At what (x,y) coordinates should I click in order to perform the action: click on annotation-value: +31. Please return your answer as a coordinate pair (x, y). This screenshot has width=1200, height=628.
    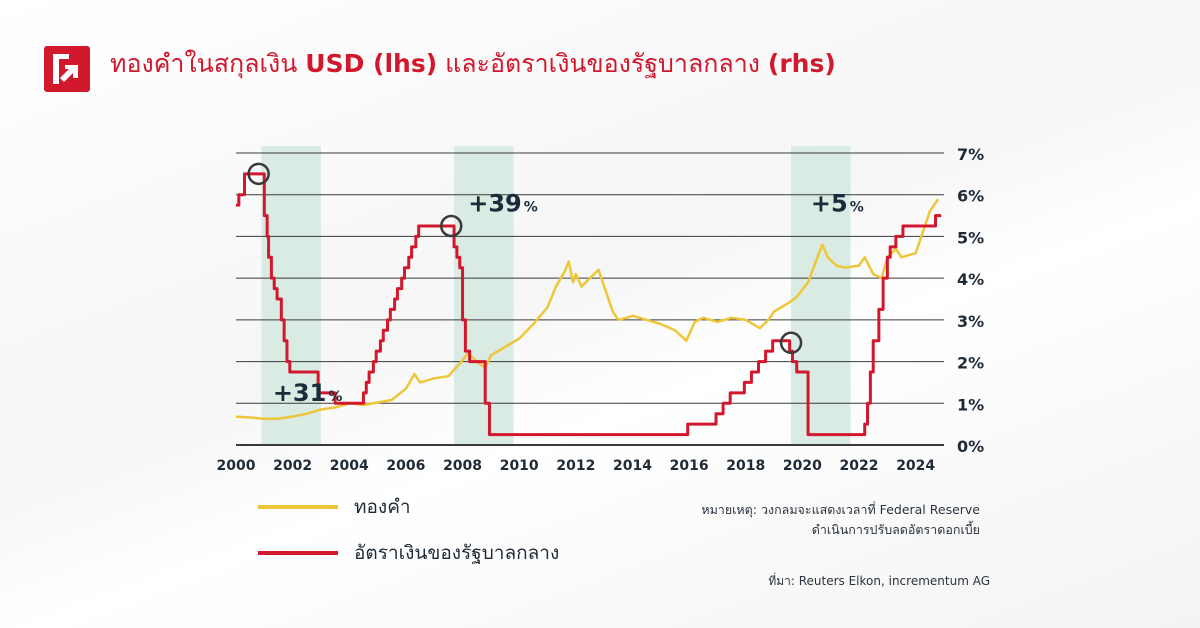
    Looking at the image, I should click on (300, 393).